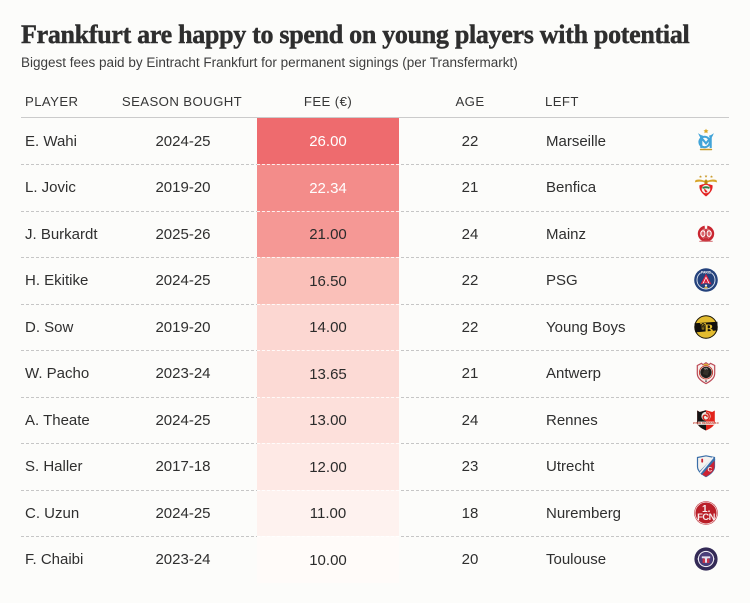 This screenshot has width=750, height=603. Describe the element at coordinates (708, 328) in the screenshot. I see `svg-text: B` at that location.